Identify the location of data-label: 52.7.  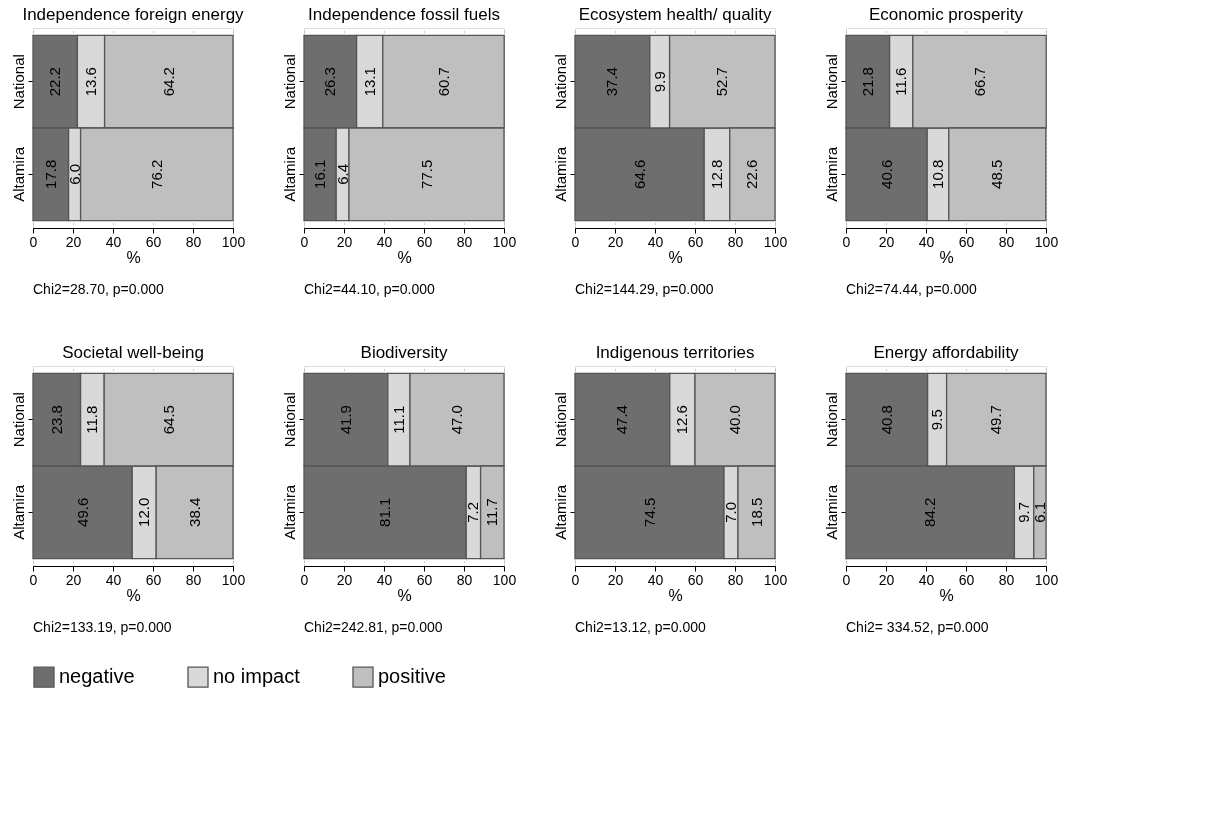
(722, 82).